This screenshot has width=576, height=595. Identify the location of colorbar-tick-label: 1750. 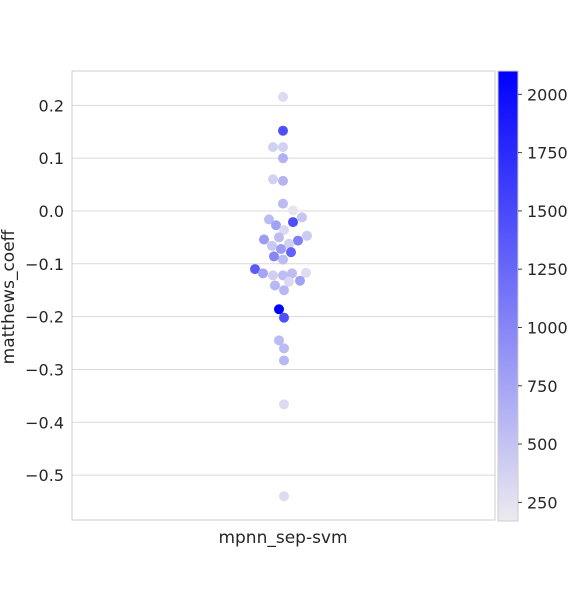
(547, 153).